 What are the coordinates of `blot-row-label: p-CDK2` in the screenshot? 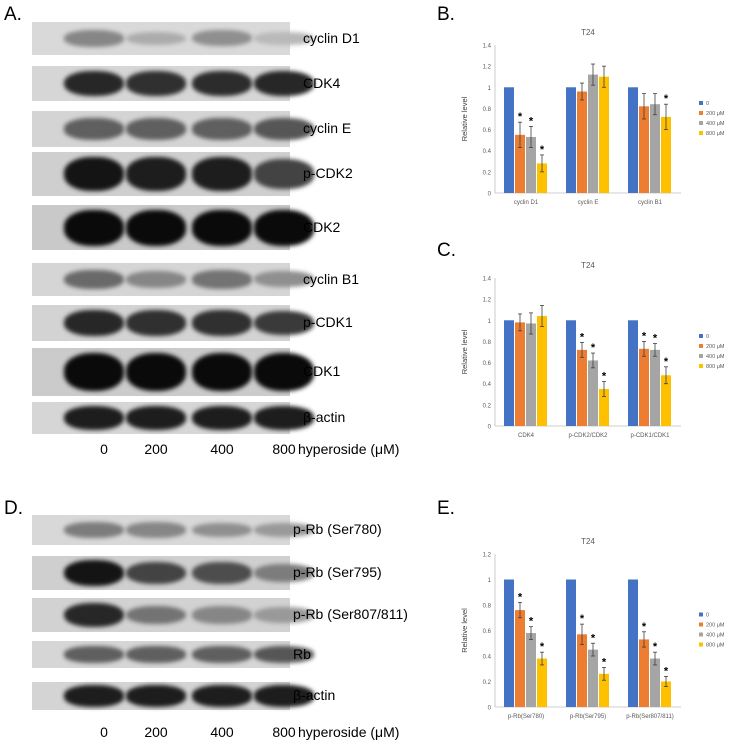 It's located at (328, 173).